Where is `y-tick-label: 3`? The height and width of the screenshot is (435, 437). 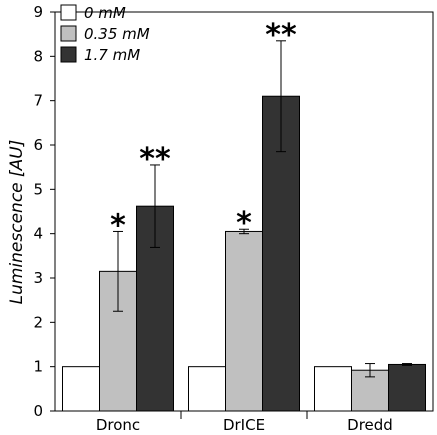
y-tick-label: 3 is located at coordinates (38, 278).